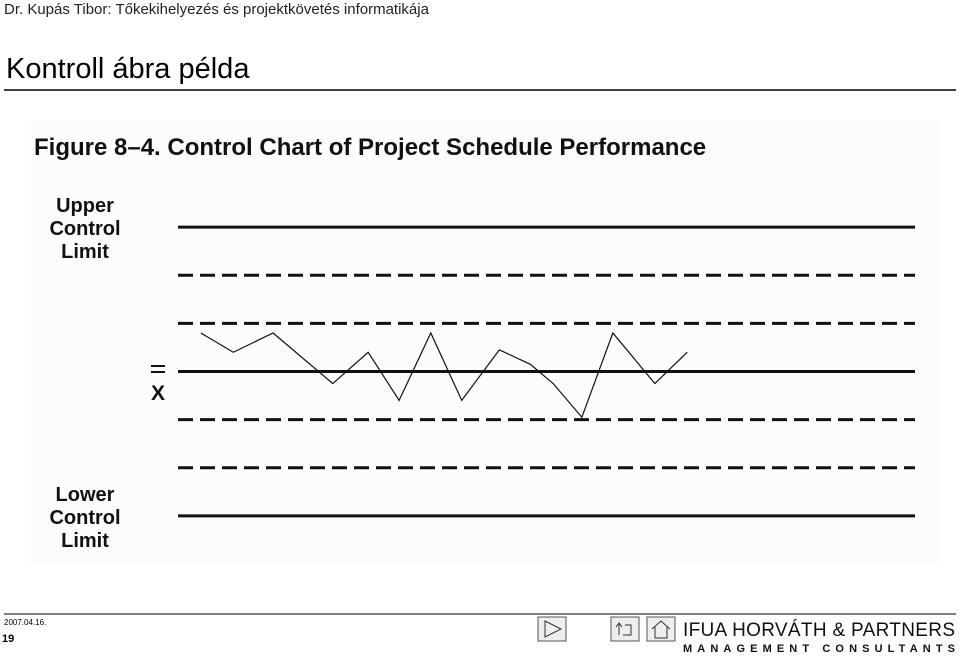 Image resolution: width=960 pixels, height=661 pixels. Describe the element at coordinates (444, 375) in the screenshot. I see `data-line` at that location.